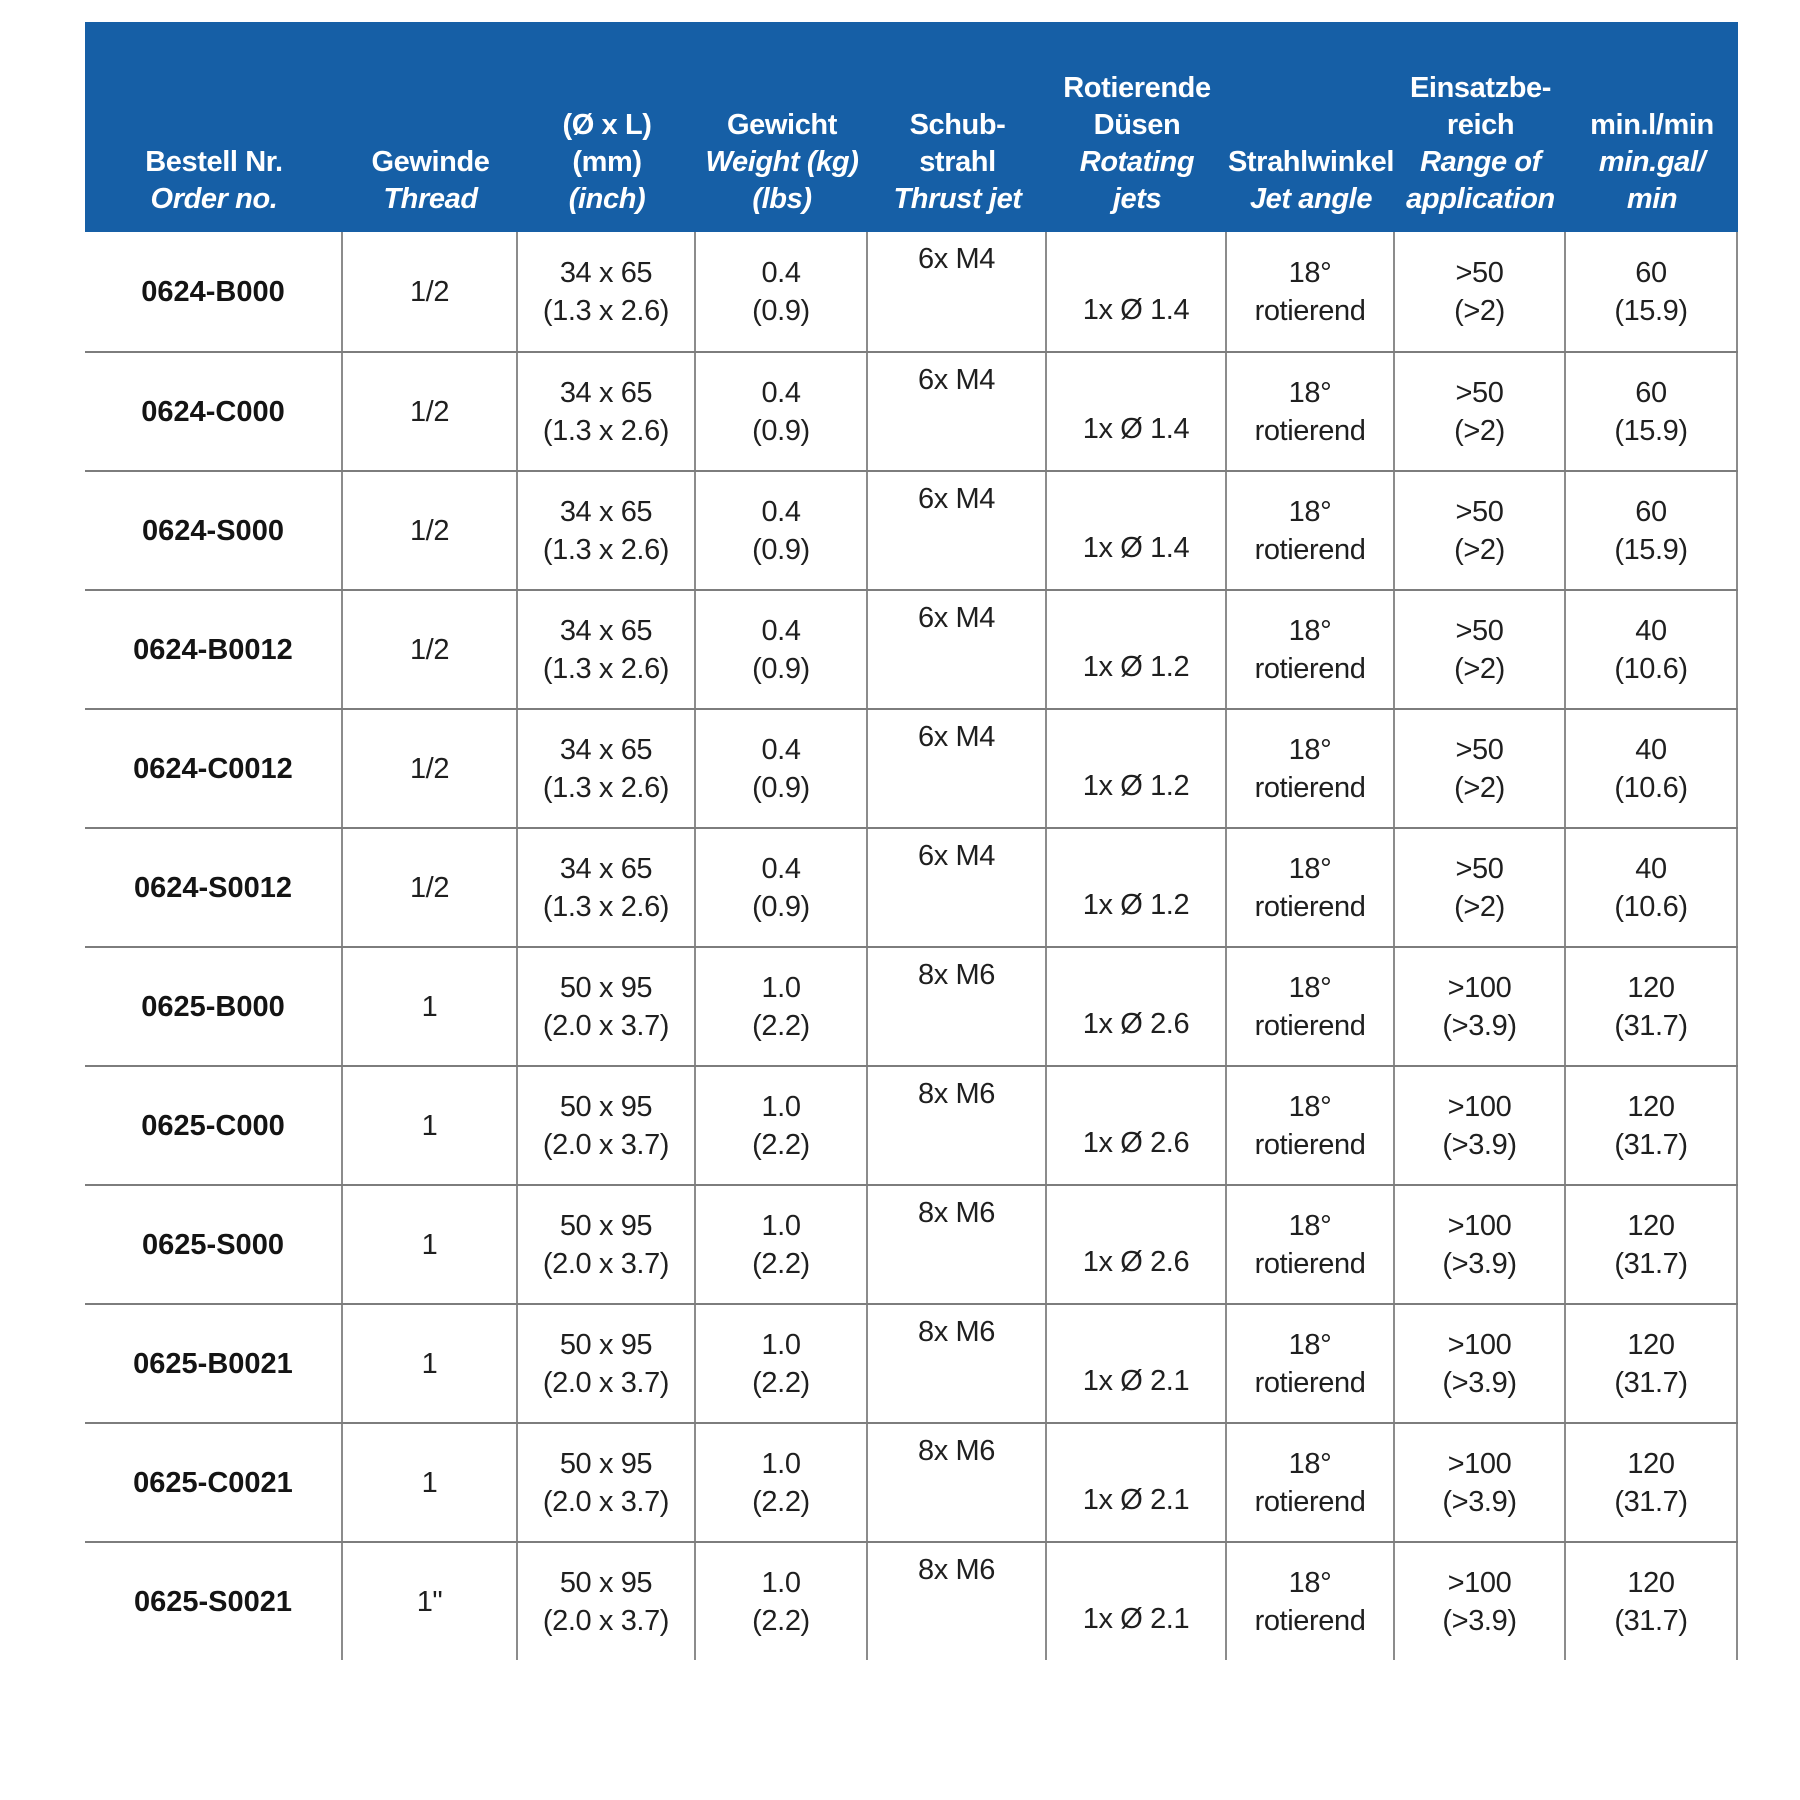  I want to click on cell-flow-line: 40, so click(1651, 630).